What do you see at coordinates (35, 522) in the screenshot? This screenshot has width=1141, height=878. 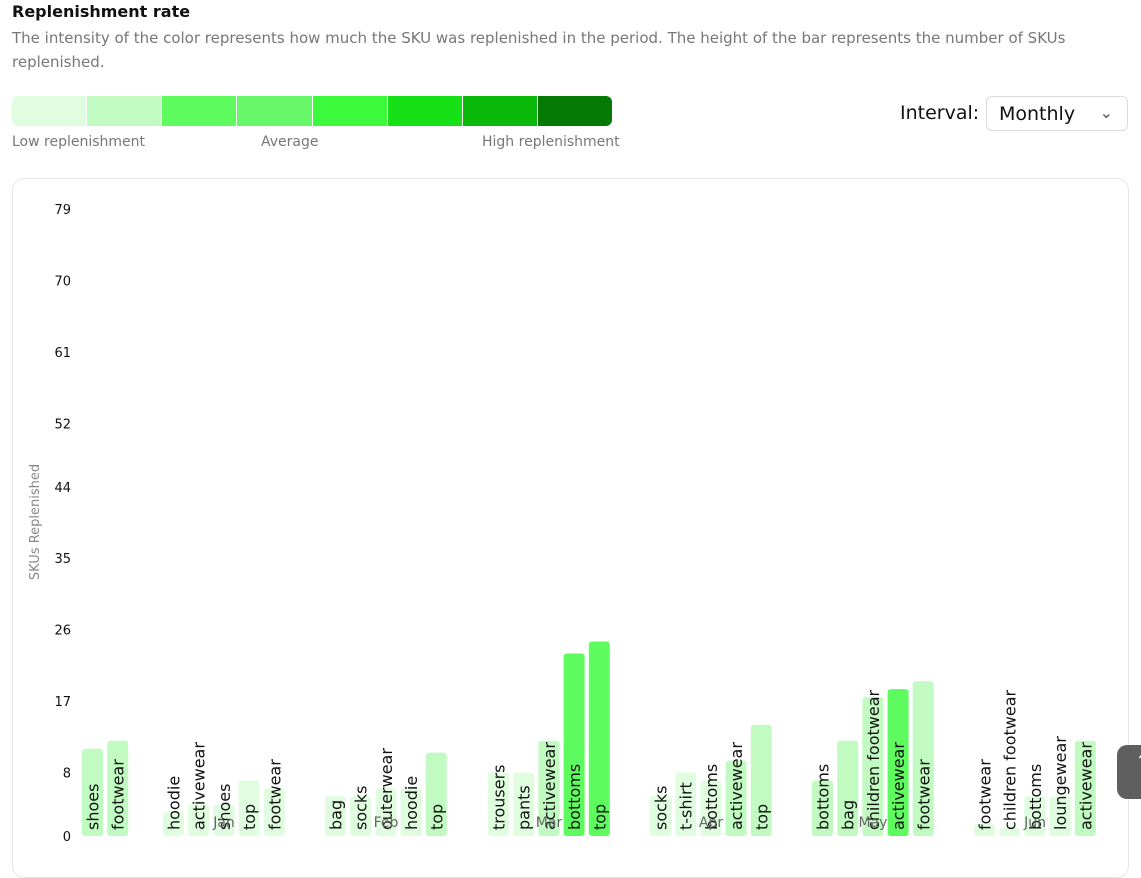 I see `y-axis-label: SKUs Replenished` at bounding box center [35, 522].